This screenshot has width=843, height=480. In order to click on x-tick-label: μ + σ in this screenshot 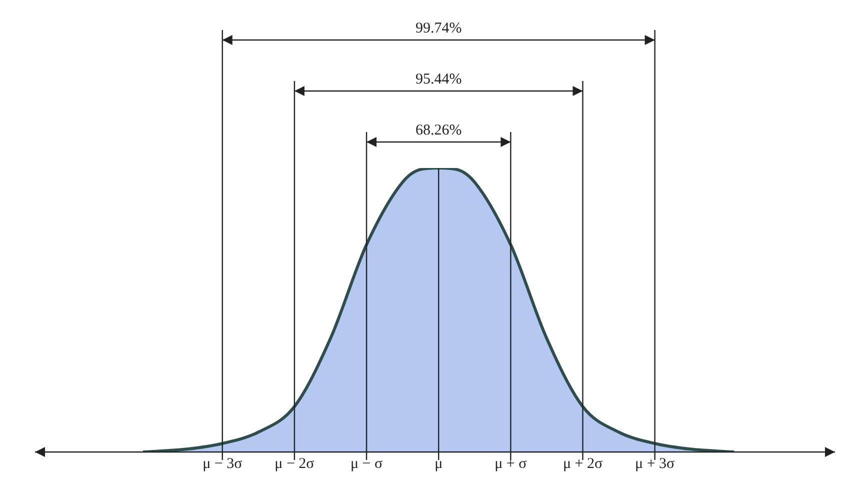, I will do `click(510, 464)`.